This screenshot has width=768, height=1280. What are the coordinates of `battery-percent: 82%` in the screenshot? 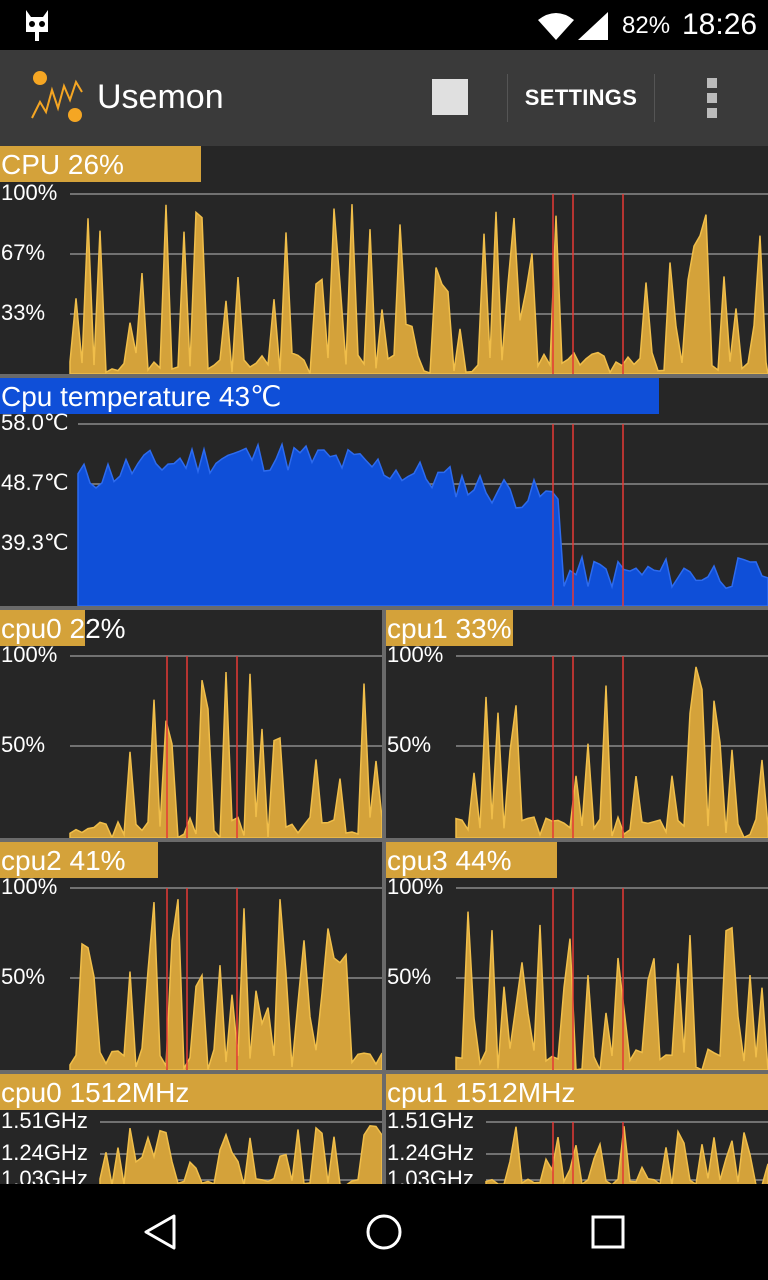 It's located at (646, 25).